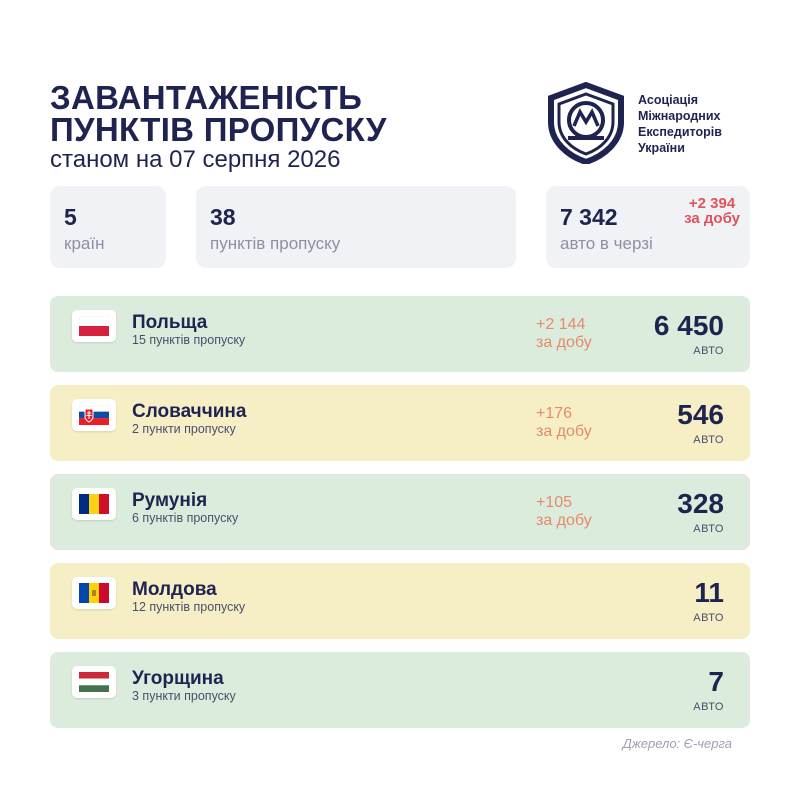 The height and width of the screenshot is (800, 800). I want to click on queue-value: 7, so click(716, 681).